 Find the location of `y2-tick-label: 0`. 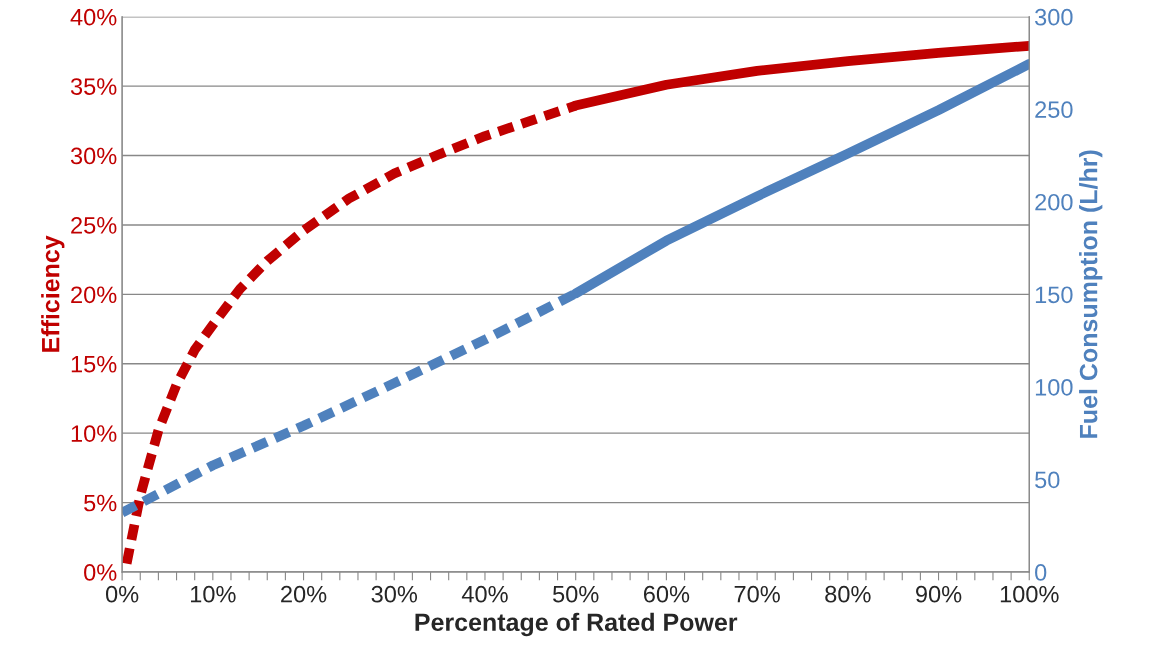

y2-tick-label: 0 is located at coordinates (1041, 572).